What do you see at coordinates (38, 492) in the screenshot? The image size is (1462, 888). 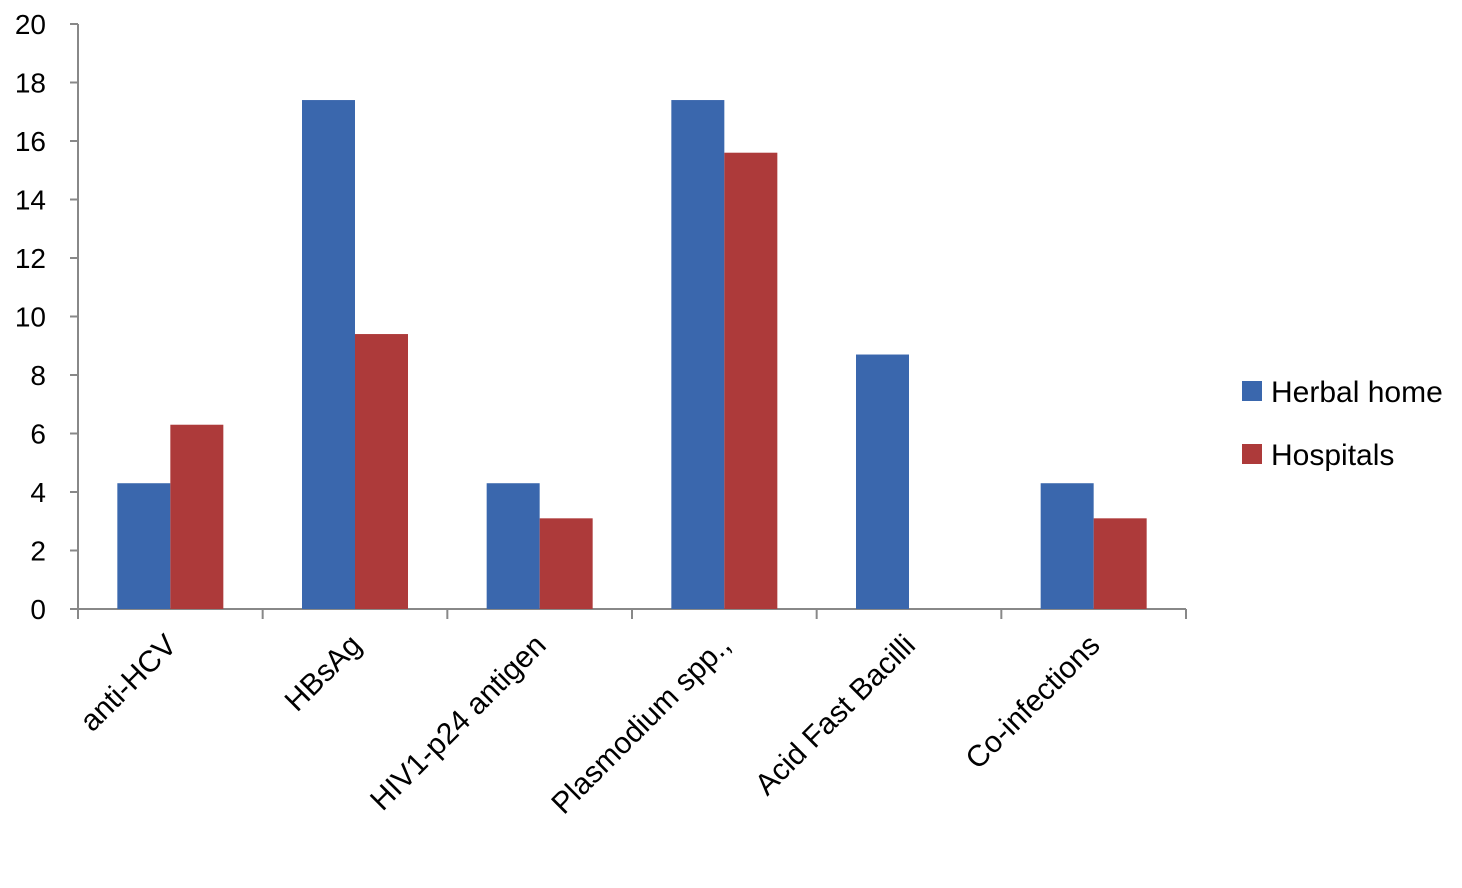 I see `y-tick-label: 4` at bounding box center [38, 492].